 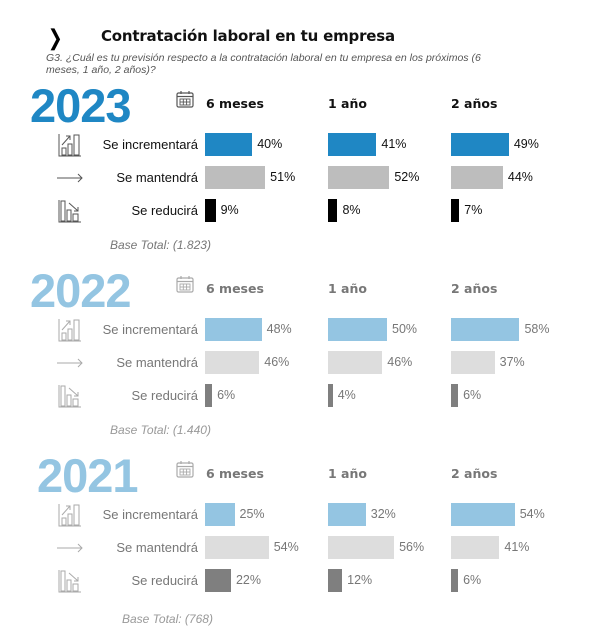 I want to click on year-label: 2021, so click(x=88, y=475).